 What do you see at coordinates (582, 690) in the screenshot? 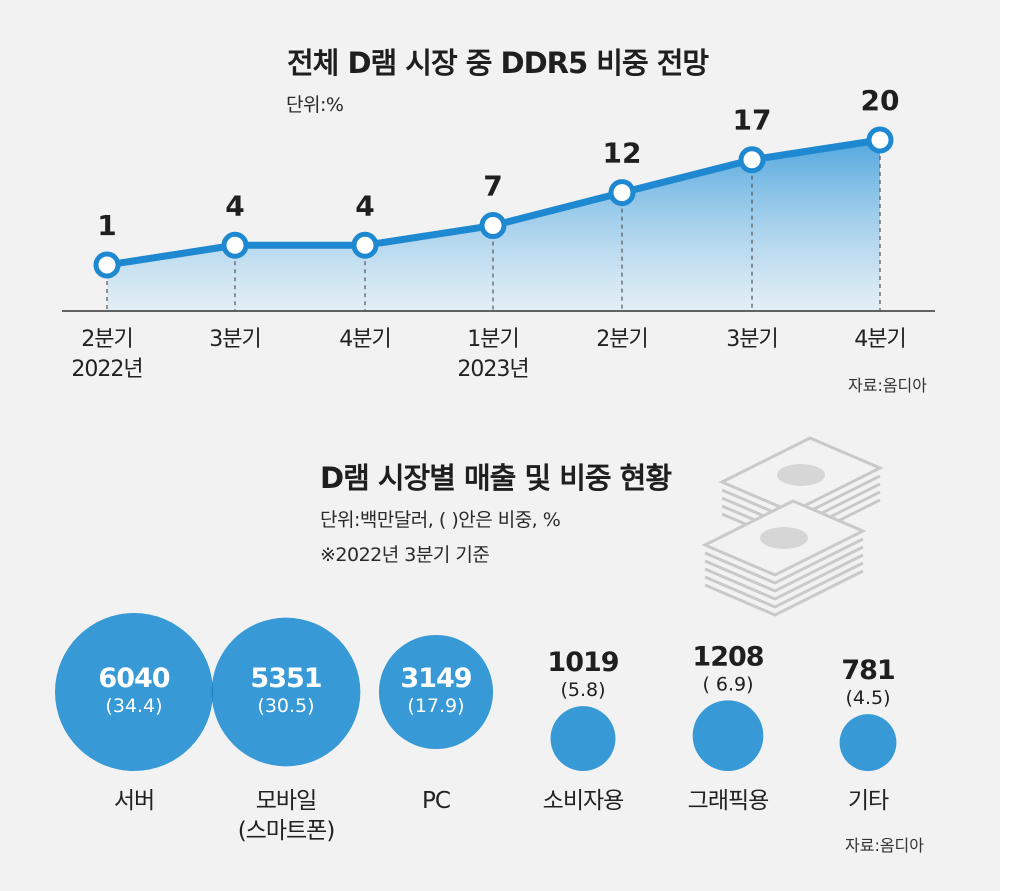
I see `bubble-share-label: (5.8)` at bounding box center [582, 690].